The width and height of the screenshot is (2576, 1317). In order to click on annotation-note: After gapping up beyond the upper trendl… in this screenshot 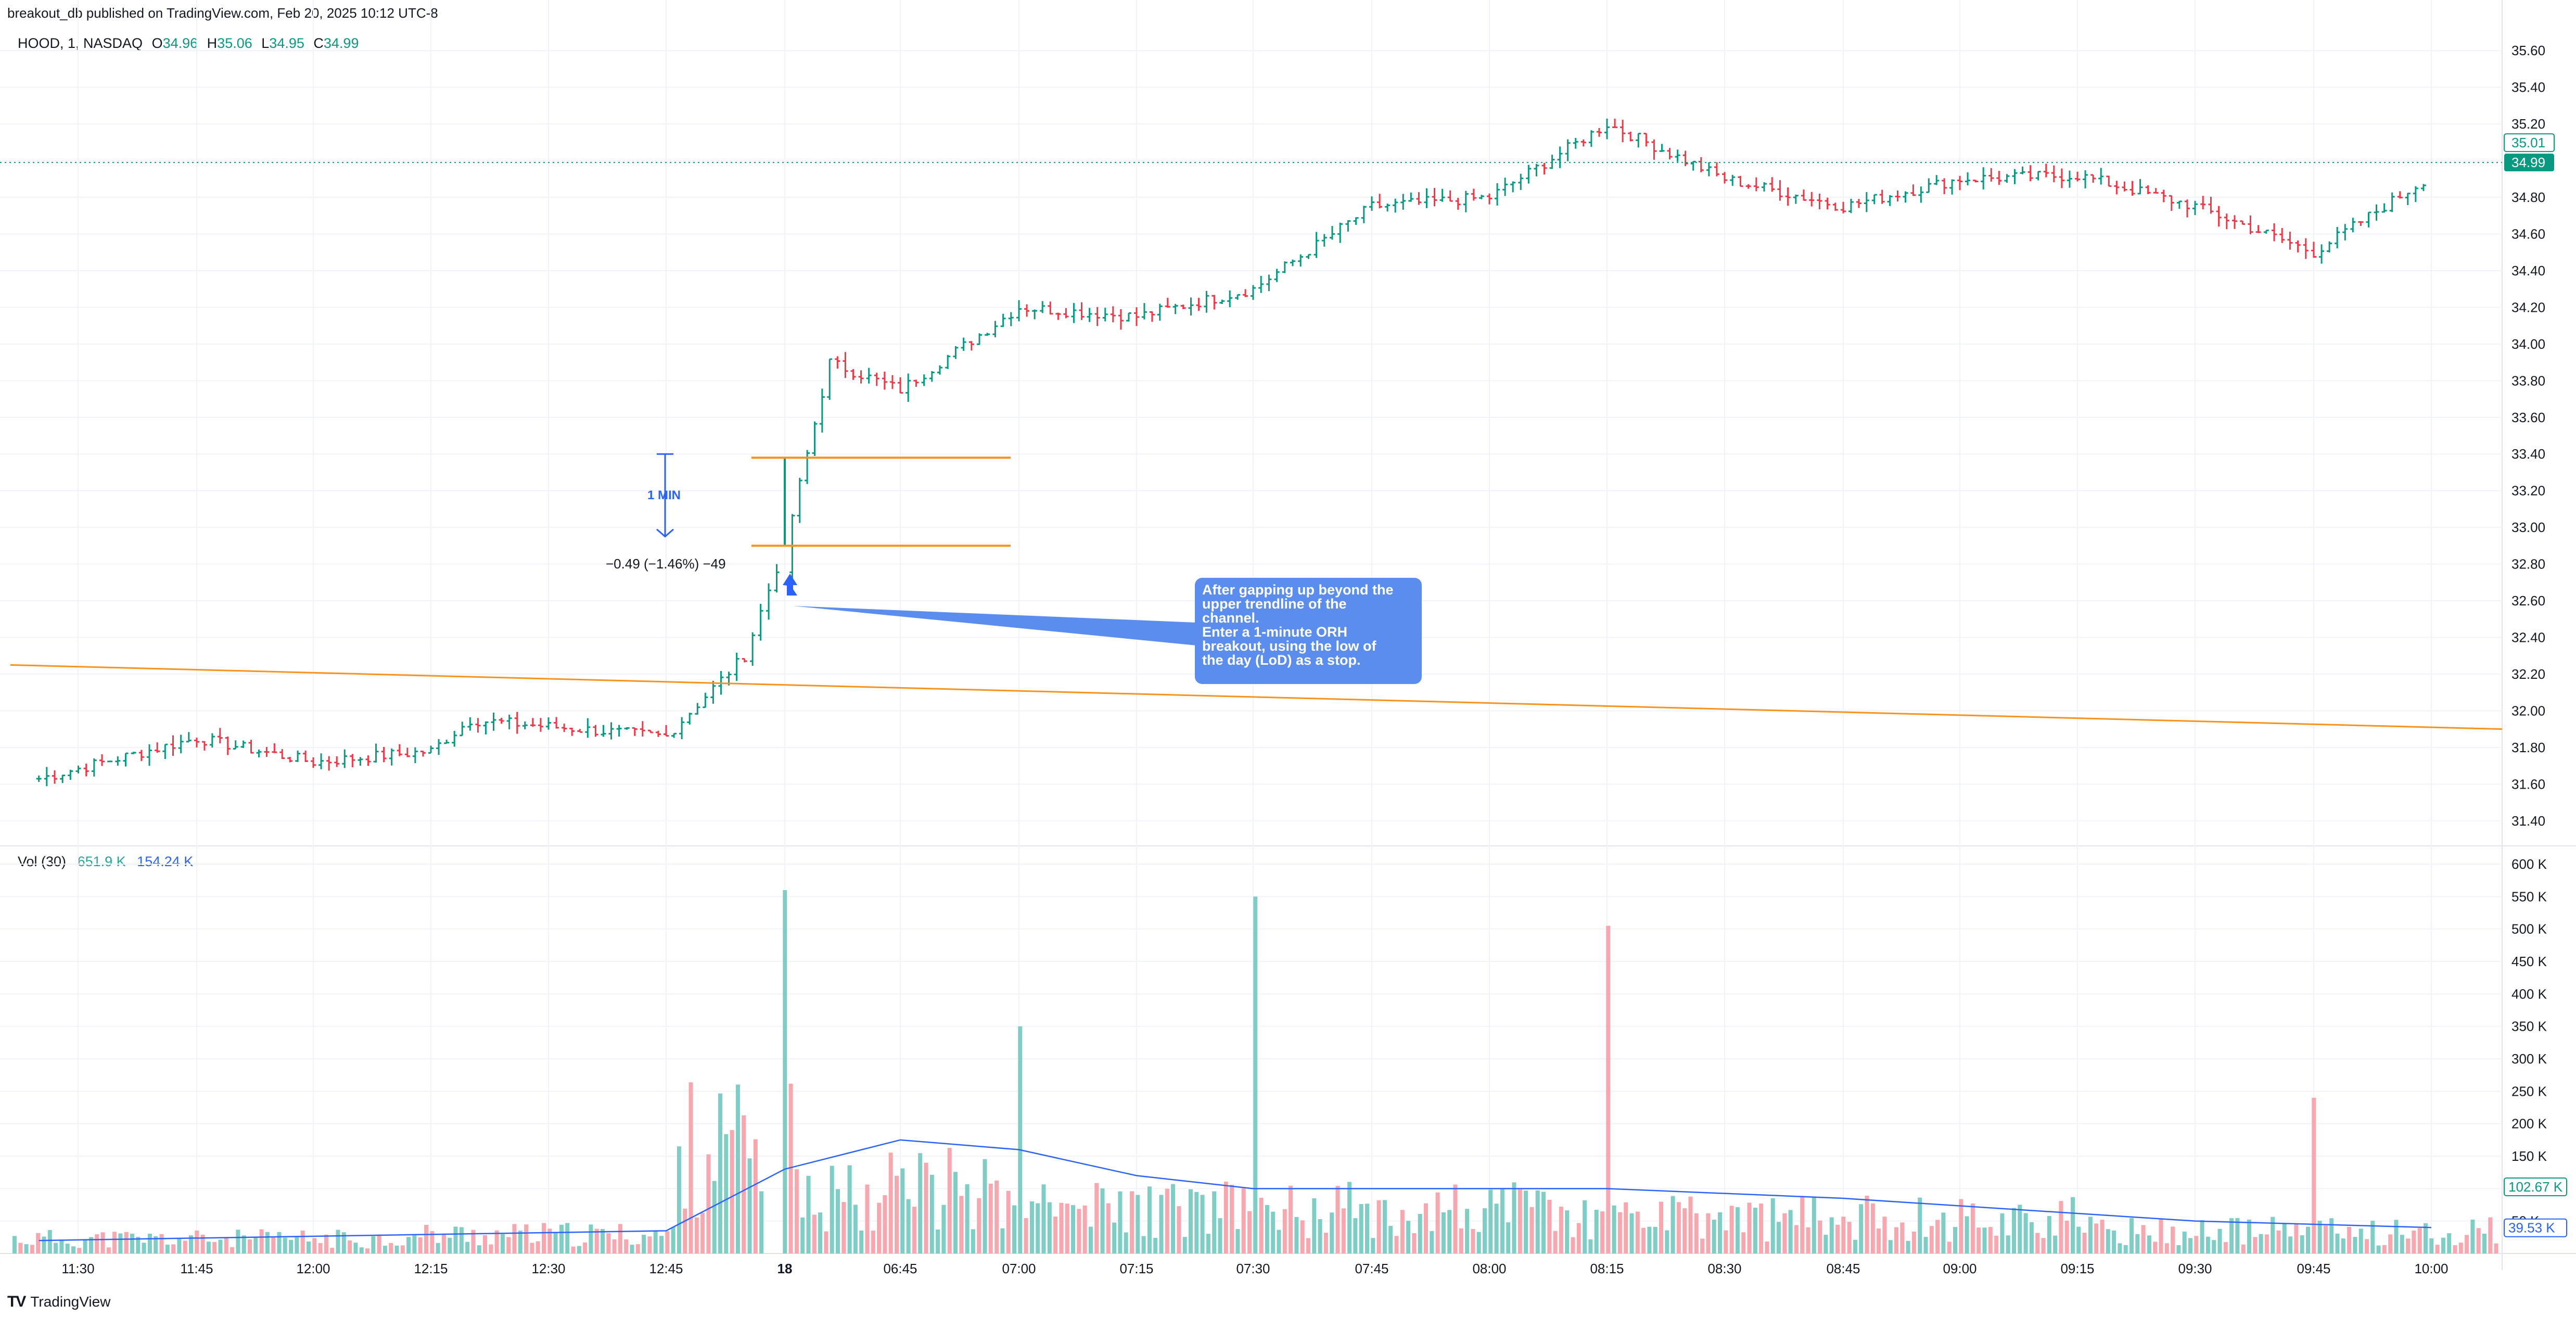, I will do `click(1308, 631)`.